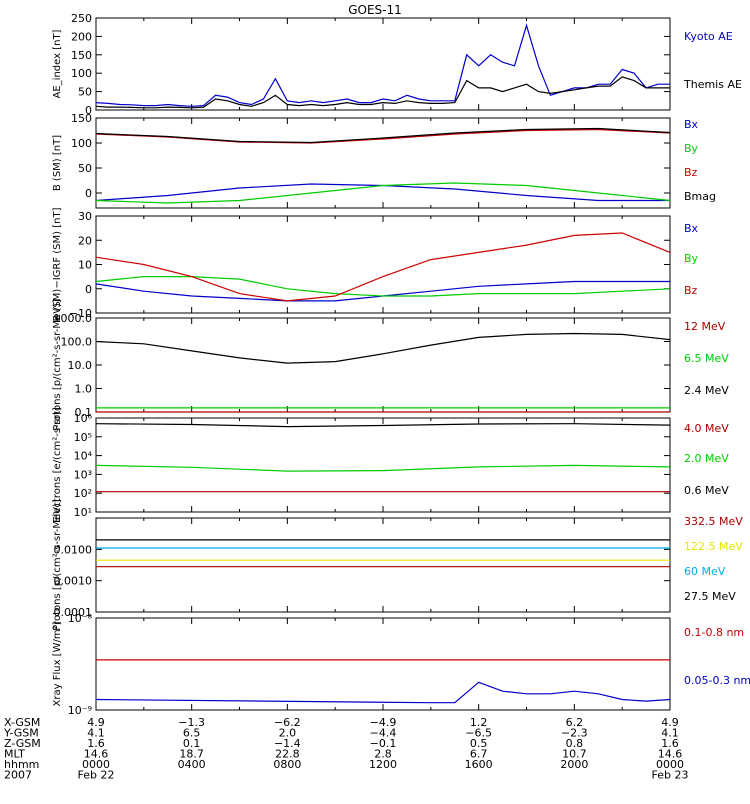 This screenshot has height=804, width=750. I want to click on series-line-0-6-mev, so click(383, 425).